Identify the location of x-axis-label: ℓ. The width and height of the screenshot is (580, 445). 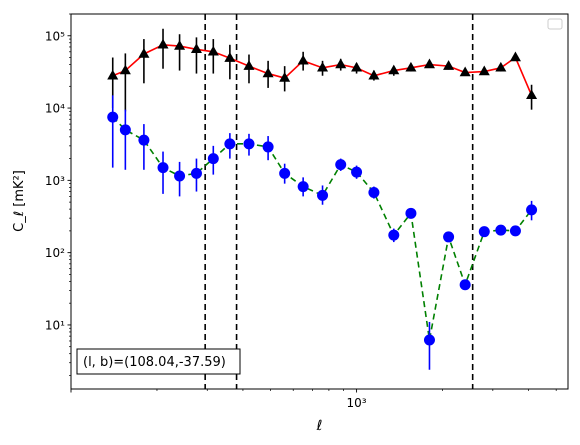
(319, 426).